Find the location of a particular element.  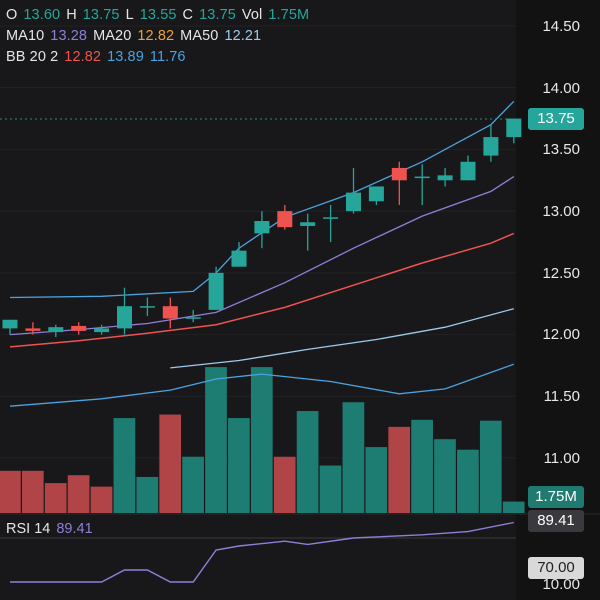

rsi-label: RSI 14 is located at coordinates (28, 529).